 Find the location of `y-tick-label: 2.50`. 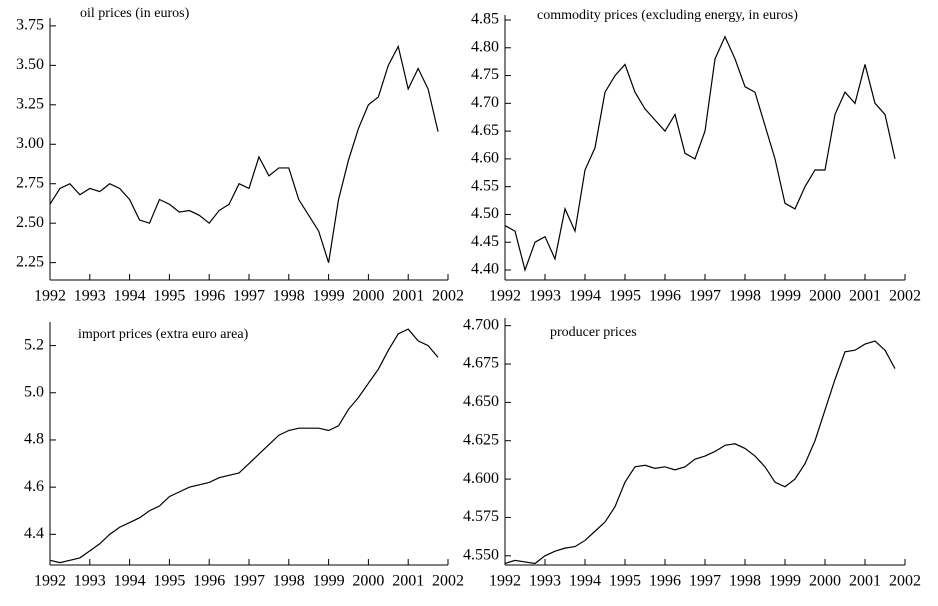

y-tick-label: 2.50 is located at coordinates (30, 222).